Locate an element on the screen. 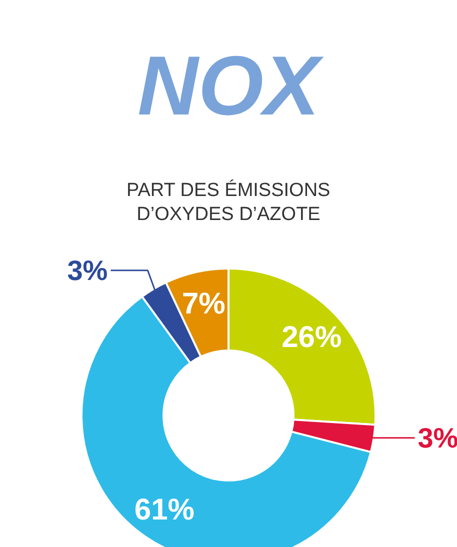  data-label: 61% is located at coordinates (164, 509).